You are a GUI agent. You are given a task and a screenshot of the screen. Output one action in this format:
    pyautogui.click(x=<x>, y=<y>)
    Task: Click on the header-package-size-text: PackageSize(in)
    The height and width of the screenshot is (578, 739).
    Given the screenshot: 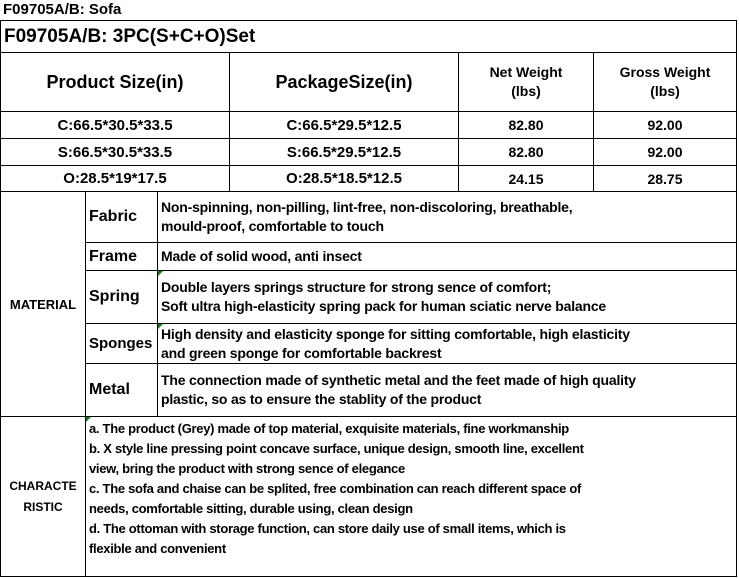 What is the action you would take?
    pyautogui.click(x=344, y=81)
    